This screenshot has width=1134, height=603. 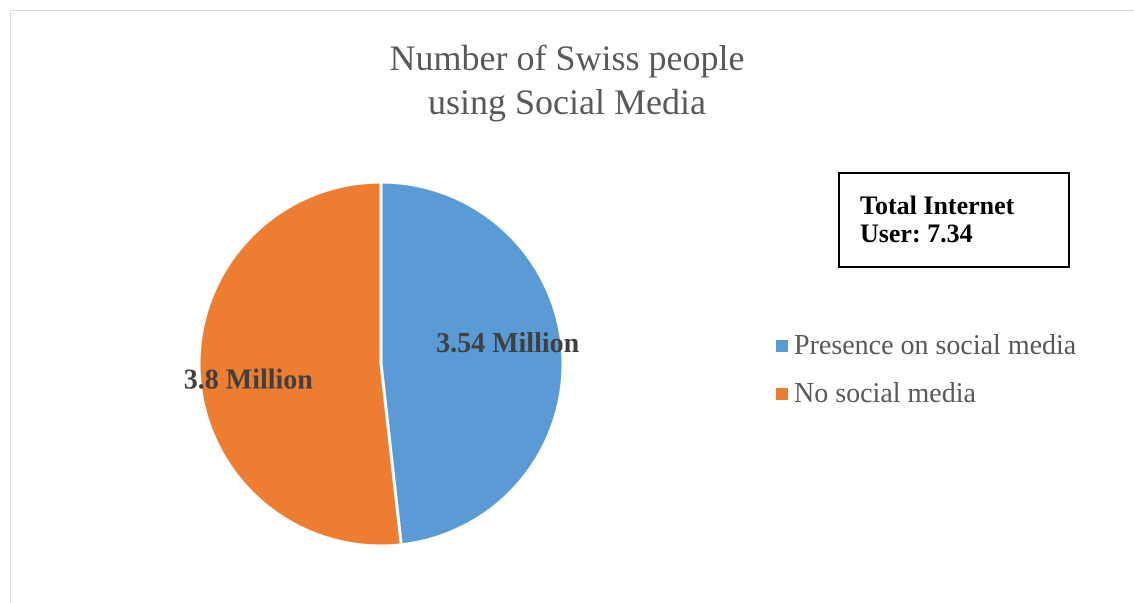 I want to click on legend-swatch-no-social, so click(x=782, y=394).